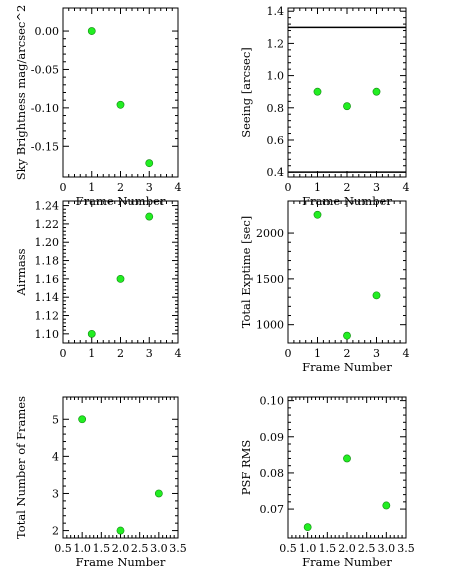 The image size is (453, 566). Describe the element at coordinates (55, 531) in the screenshot. I see `y-tick-label: 2` at that location.